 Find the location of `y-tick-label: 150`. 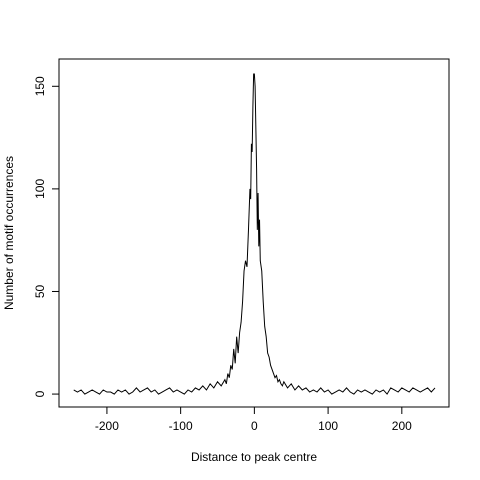

y-tick-label: 150 is located at coordinates (40, 86).